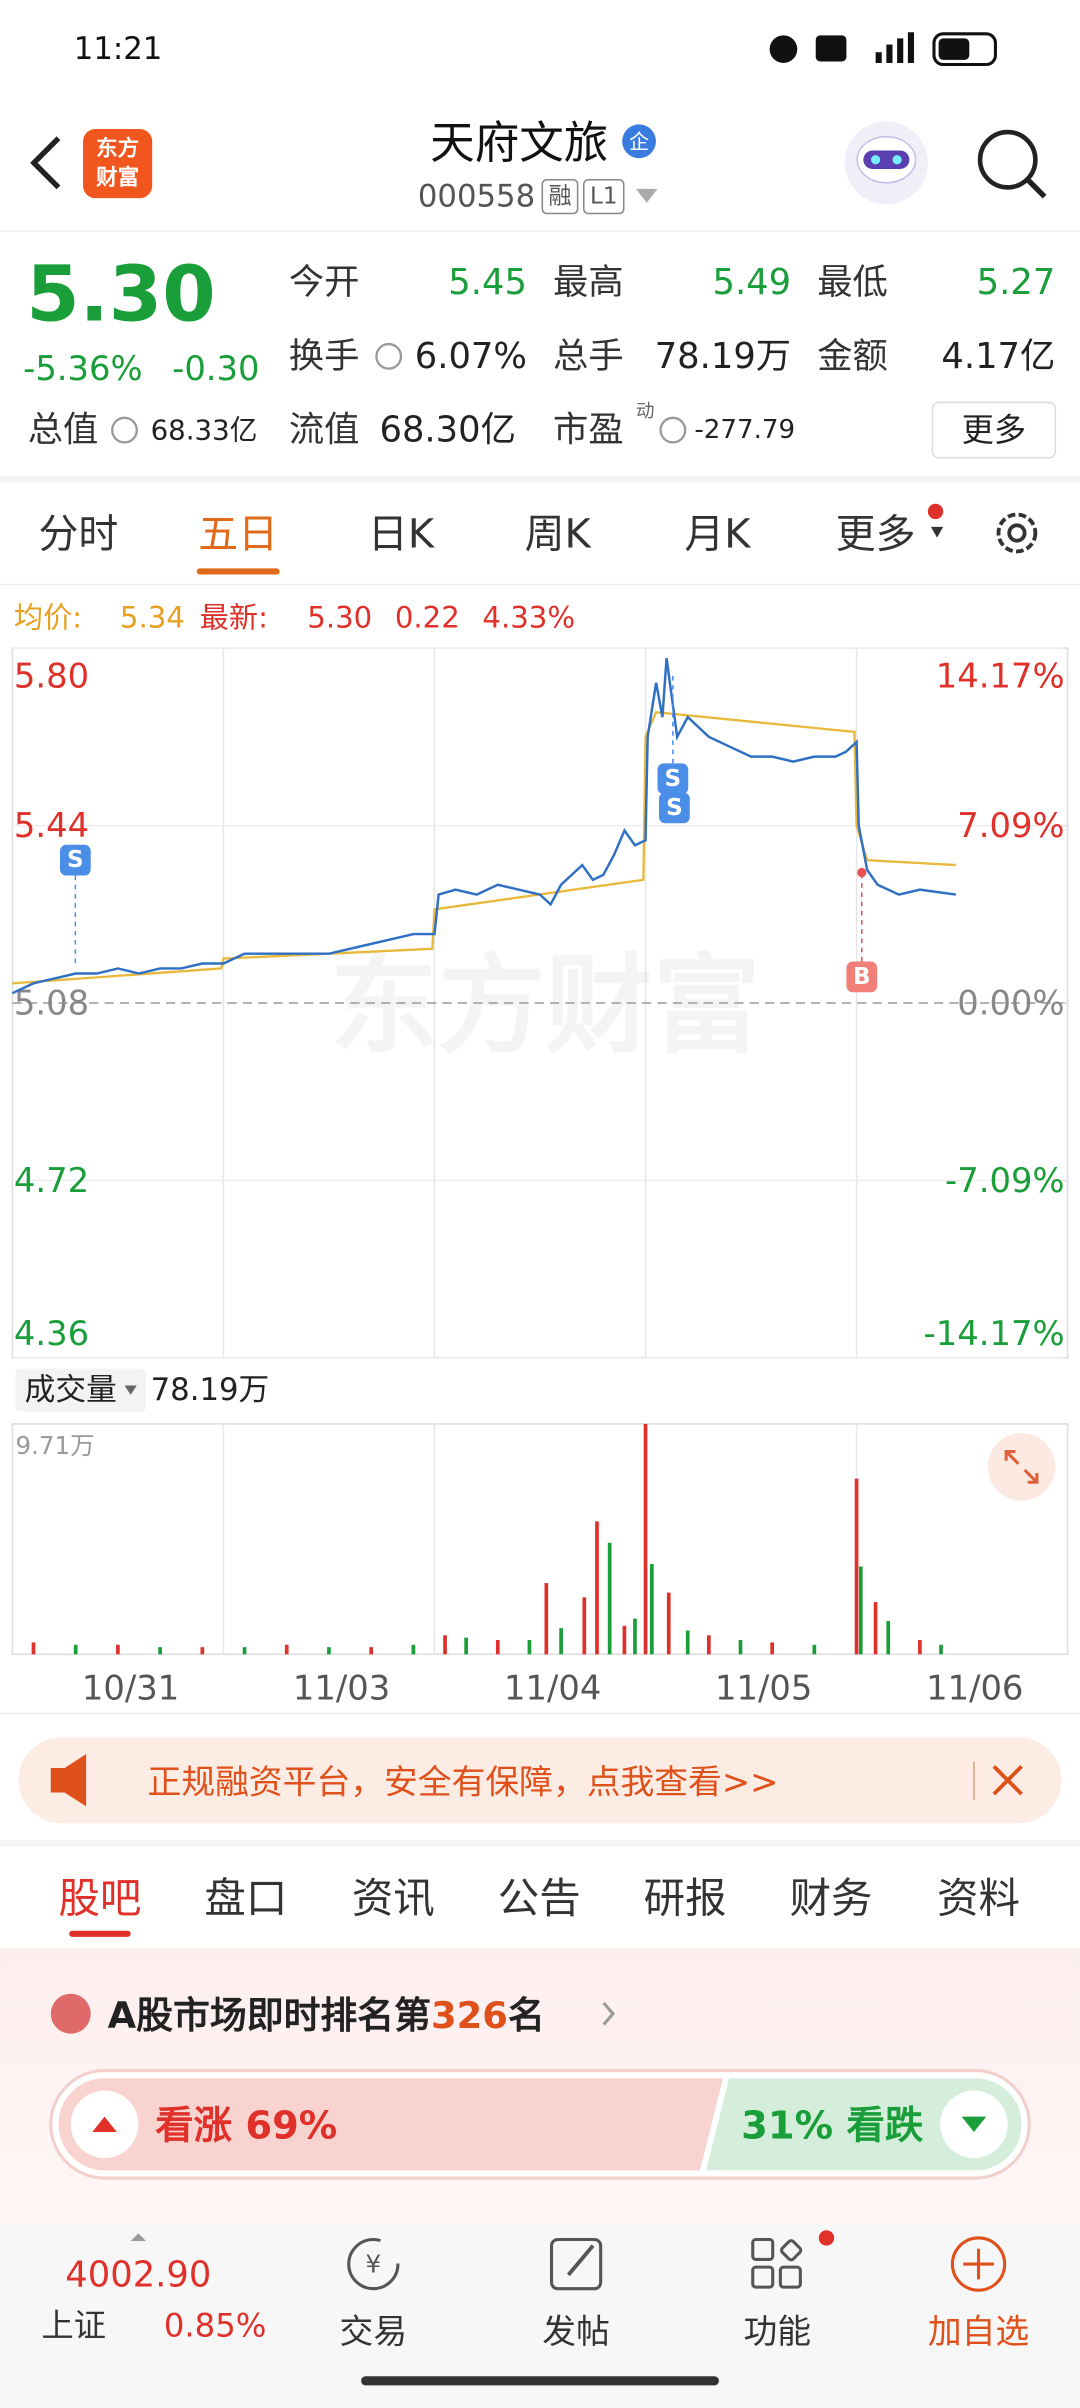 Image resolution: width=1080 pixels, height=2408 pixels. Describe the element at coordinates (81, 1390) in the screenshot. I see `volume-selector` at that location.